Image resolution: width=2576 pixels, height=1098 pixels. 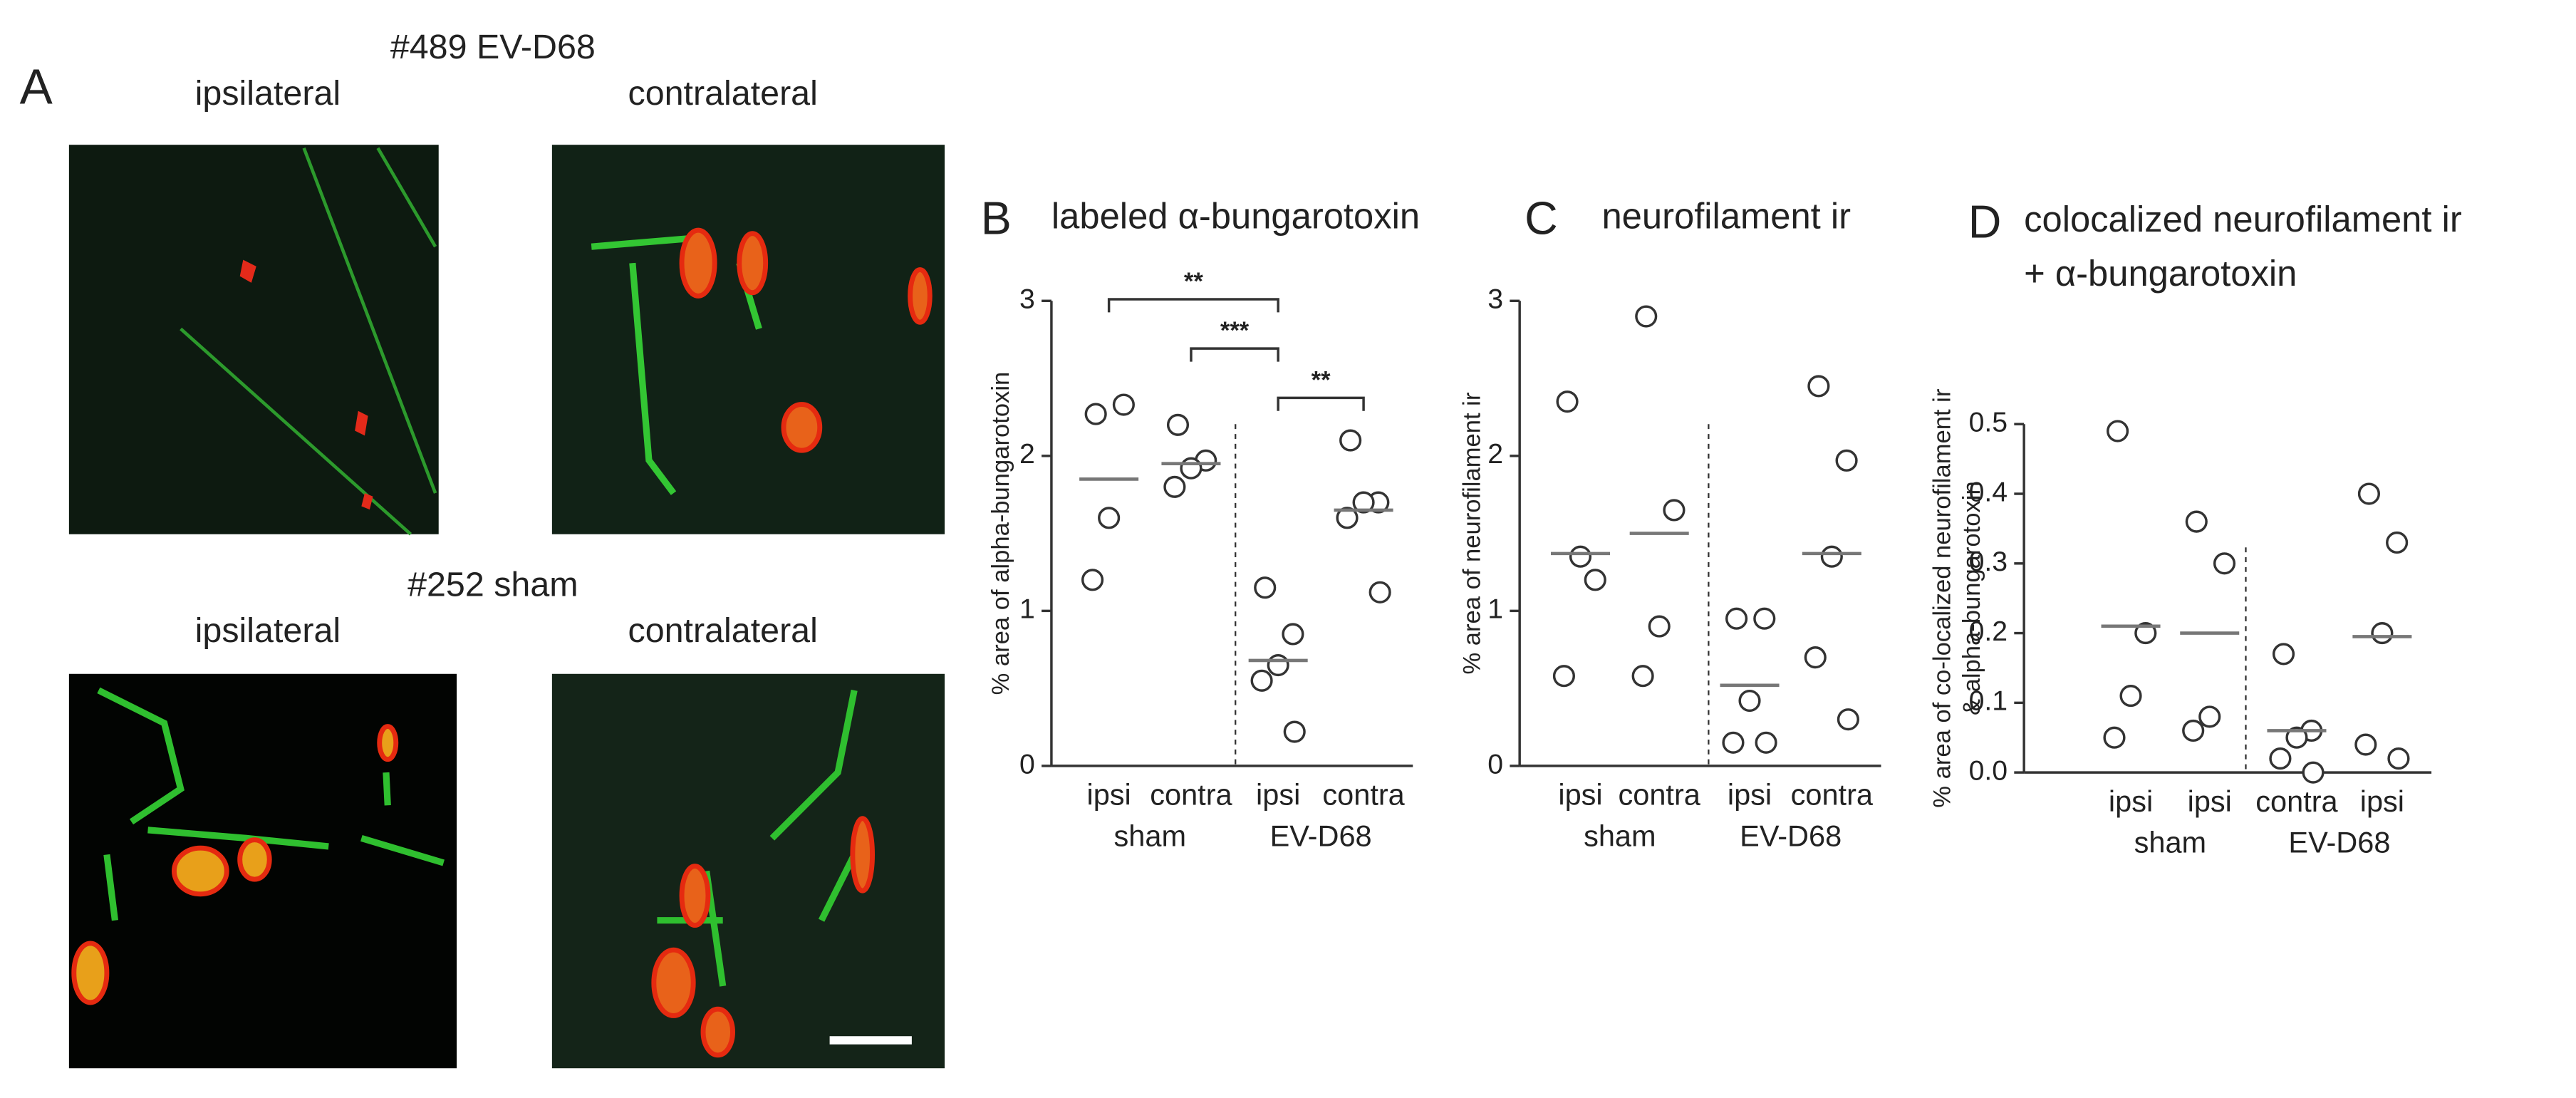 What do you see at coordinates (1942, 598) in the screenshot?
I see `y-axis-label: % area of co-localized neurofilament ir` at bounding box center [1942, 598].